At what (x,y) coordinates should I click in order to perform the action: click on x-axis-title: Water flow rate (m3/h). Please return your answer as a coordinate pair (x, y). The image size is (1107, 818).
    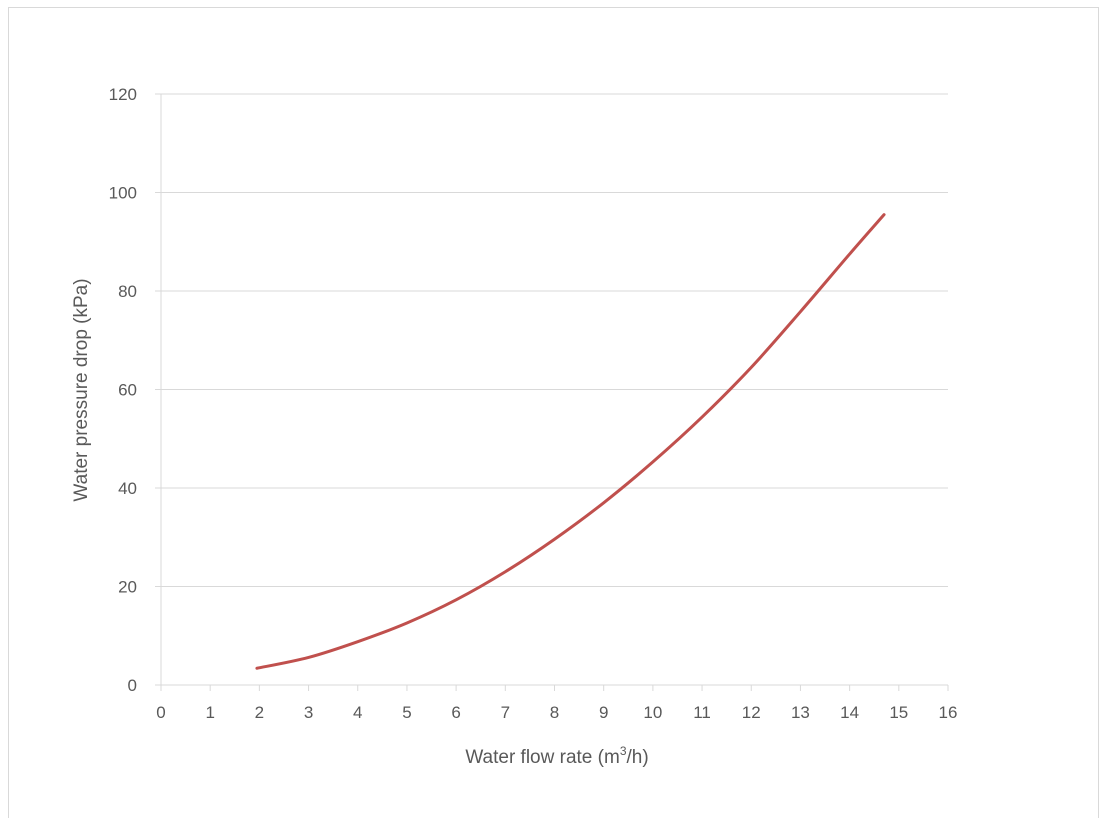
    Looking at the image, I should click on (556, 756).